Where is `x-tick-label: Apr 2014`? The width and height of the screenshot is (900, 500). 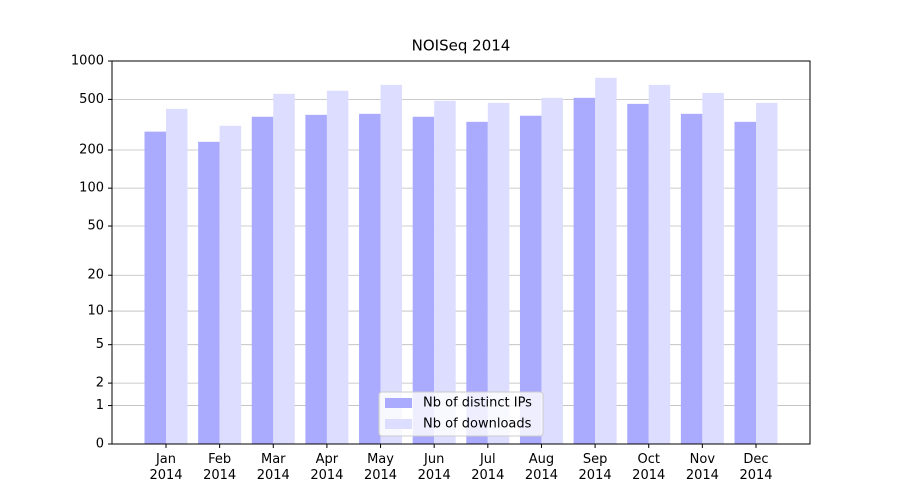 x-tick-label: Apr 2014 is located at coordinates (327, 467).